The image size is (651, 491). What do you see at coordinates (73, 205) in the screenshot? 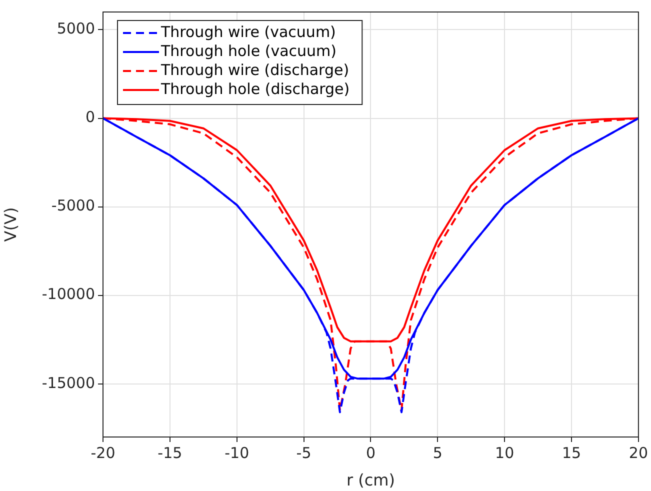
I see `y-tick-label: -5000` at bounding box center [73, 205].